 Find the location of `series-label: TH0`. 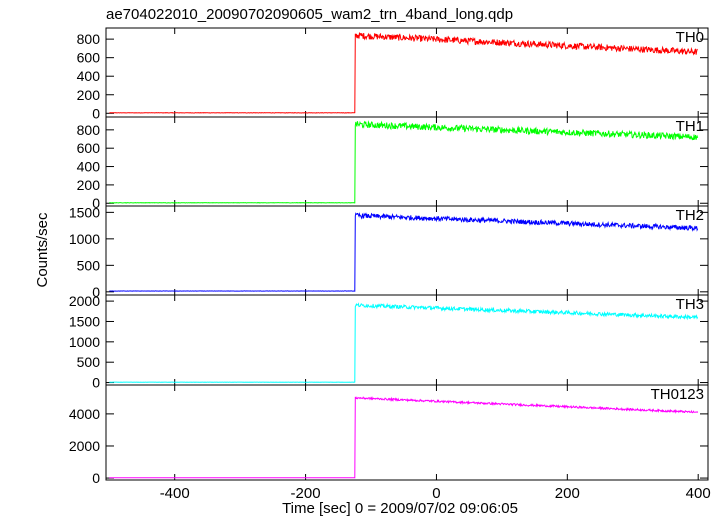

series-label: TH0 is located at coordinates (690, 37).